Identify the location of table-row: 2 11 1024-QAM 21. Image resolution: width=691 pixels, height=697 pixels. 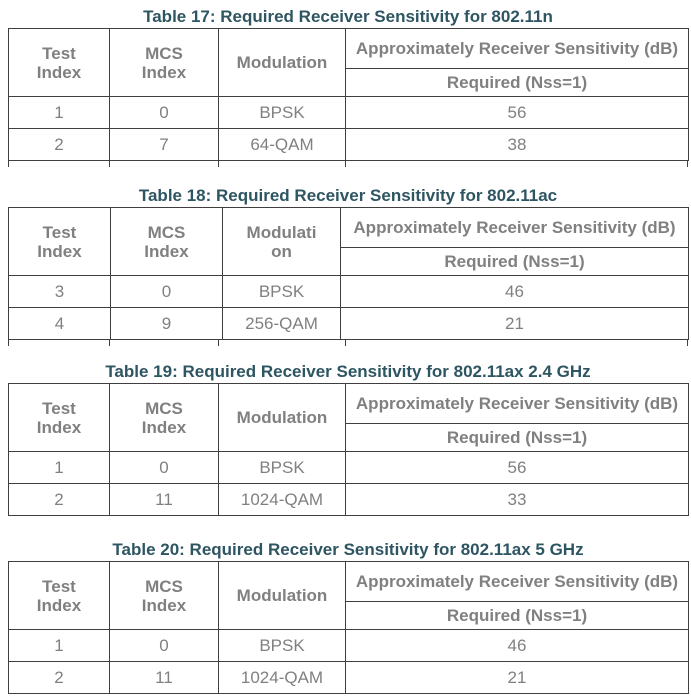
(348, 677).